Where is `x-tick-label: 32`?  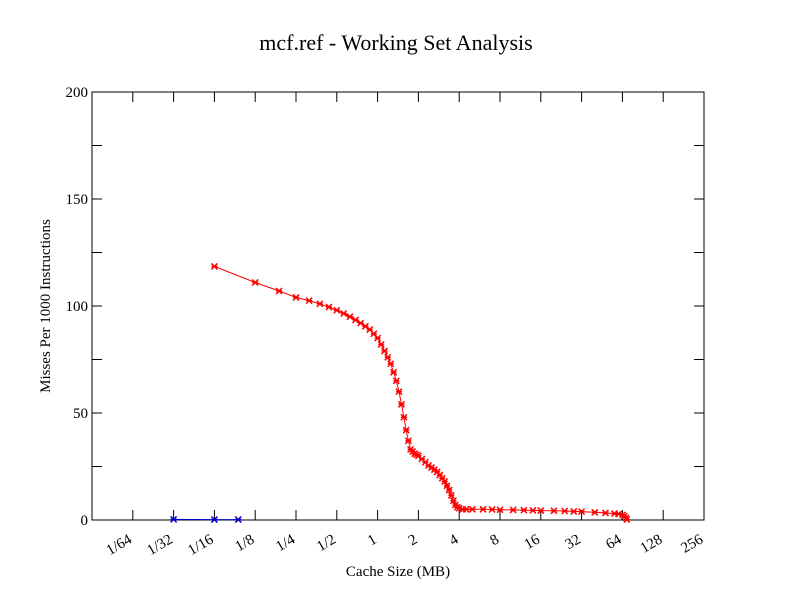
x-tick-label: 32 is located at coordinates (573, 542).